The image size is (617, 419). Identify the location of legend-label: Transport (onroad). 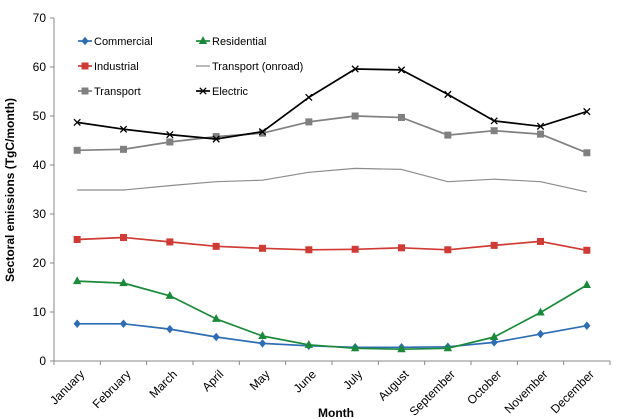
(257, 67).